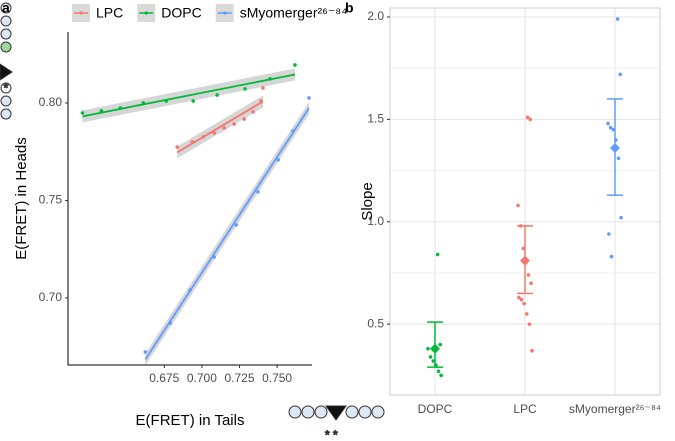  What do you see at coordinates (375, 16) in the screenshot?
I see `y-tick-label: 2.0` at bounding box center [375, 16].